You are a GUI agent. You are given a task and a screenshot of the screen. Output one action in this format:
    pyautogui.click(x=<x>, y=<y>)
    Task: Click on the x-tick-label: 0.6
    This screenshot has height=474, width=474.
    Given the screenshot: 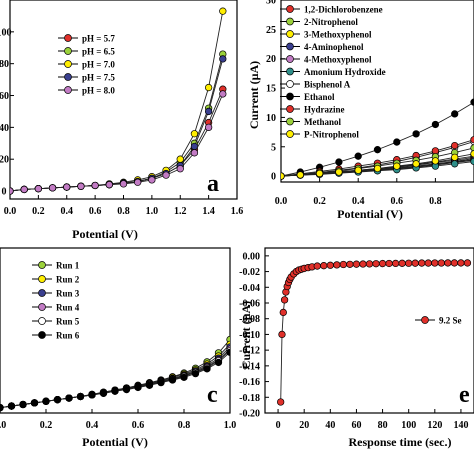 What is the action you would take?
    pyautogui.click(x=138, y=425)
    